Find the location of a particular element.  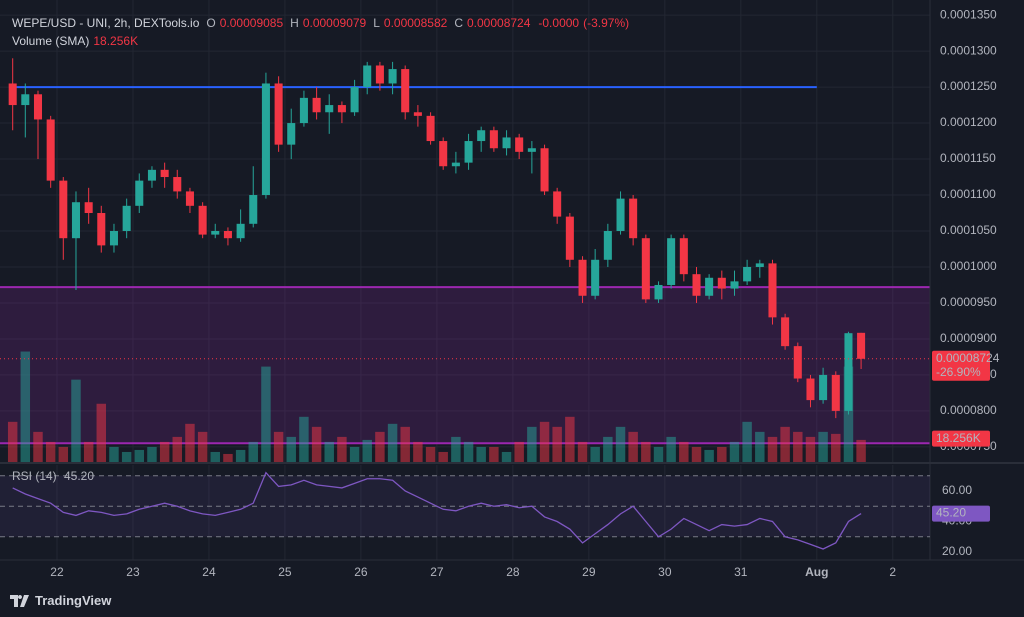

rsi-value: 45.20 is located at coordinates (79, 476).